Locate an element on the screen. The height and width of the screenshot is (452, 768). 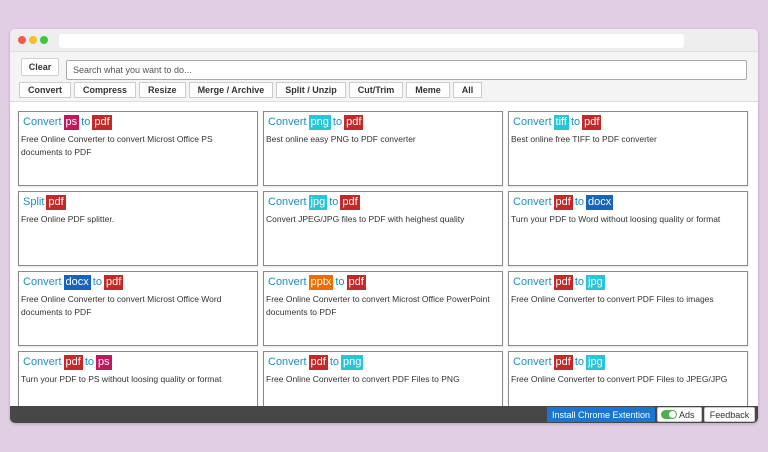
card-title: Convert docx to pdf is located at coordinates (72, 282).